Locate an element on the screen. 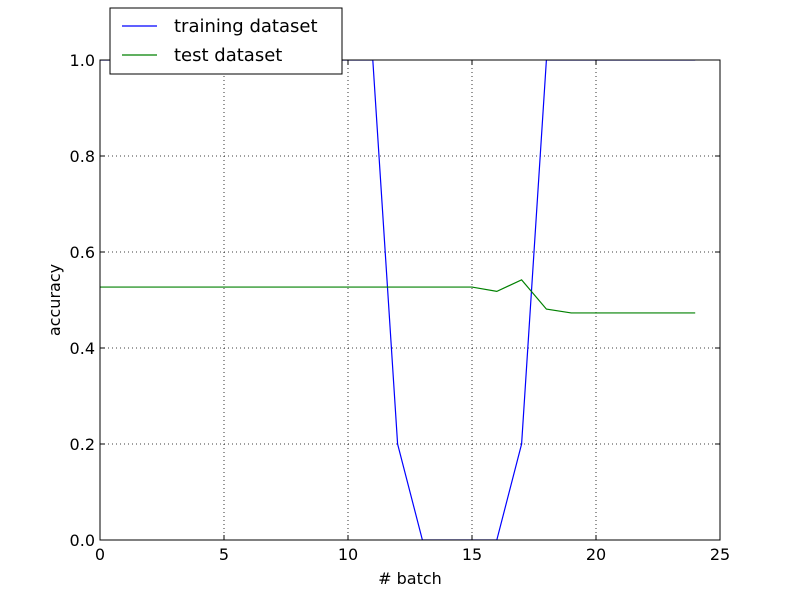 Image resolution: width=800 pixels, height=600 pixels. x-tick-label: 15 is located at coordinates (472, 554).